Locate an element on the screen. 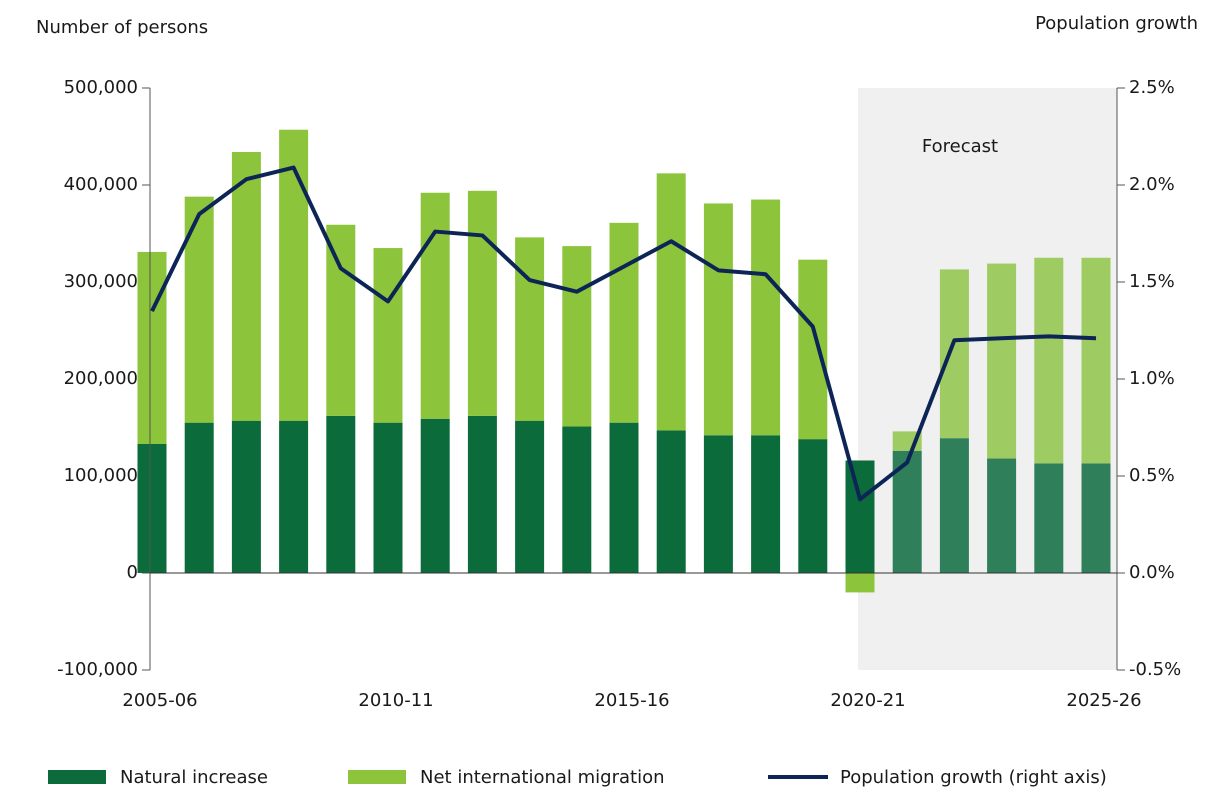  x-tick-label: 2005-06 is located at coordinates (159, 700).